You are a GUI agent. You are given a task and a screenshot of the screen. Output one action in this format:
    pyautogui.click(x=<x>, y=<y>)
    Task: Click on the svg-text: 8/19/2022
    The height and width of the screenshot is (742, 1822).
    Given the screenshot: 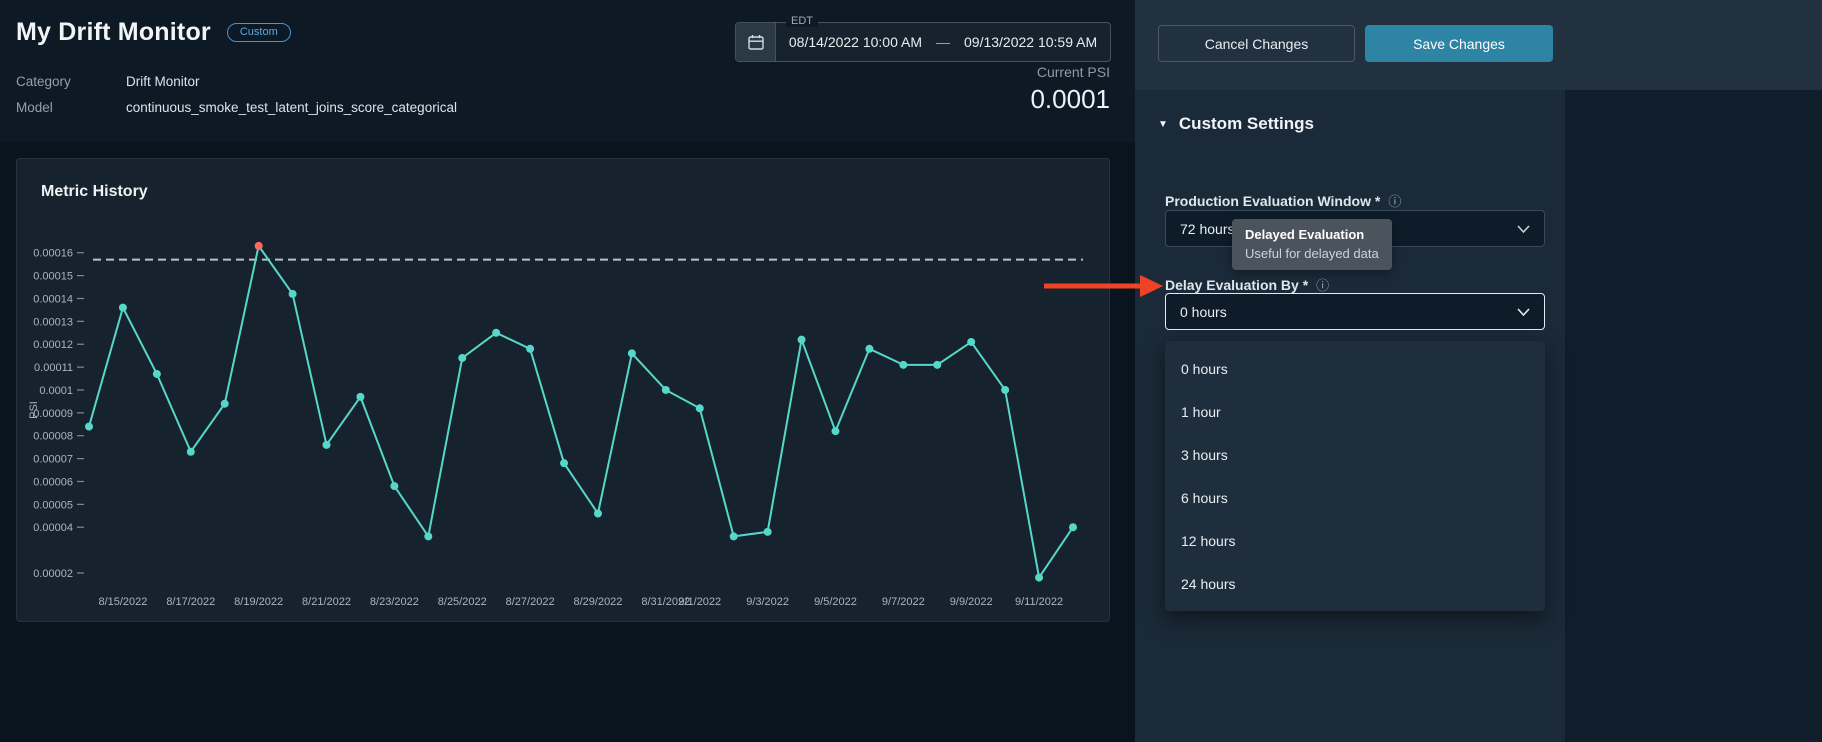 What is the action you would take?
    pyautogui.click(x=258, y=602)
    